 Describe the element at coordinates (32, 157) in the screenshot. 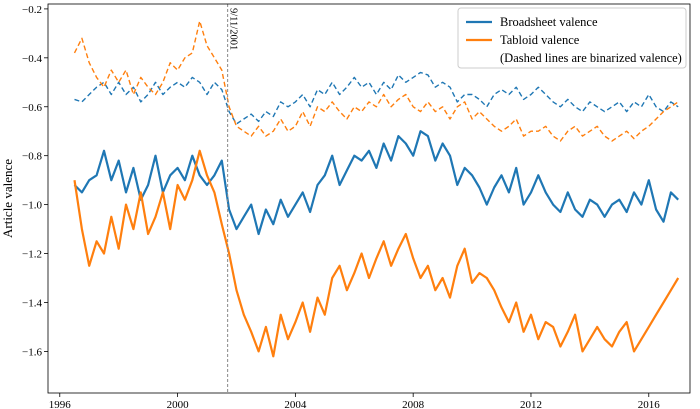

I see `y-tick-label: −0.8` at that location.